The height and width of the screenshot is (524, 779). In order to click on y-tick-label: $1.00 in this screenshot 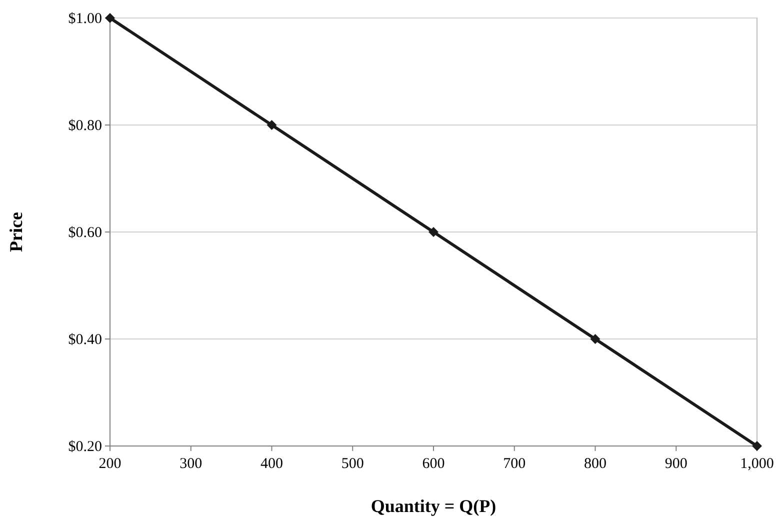, I will do `click(85, 19)`.